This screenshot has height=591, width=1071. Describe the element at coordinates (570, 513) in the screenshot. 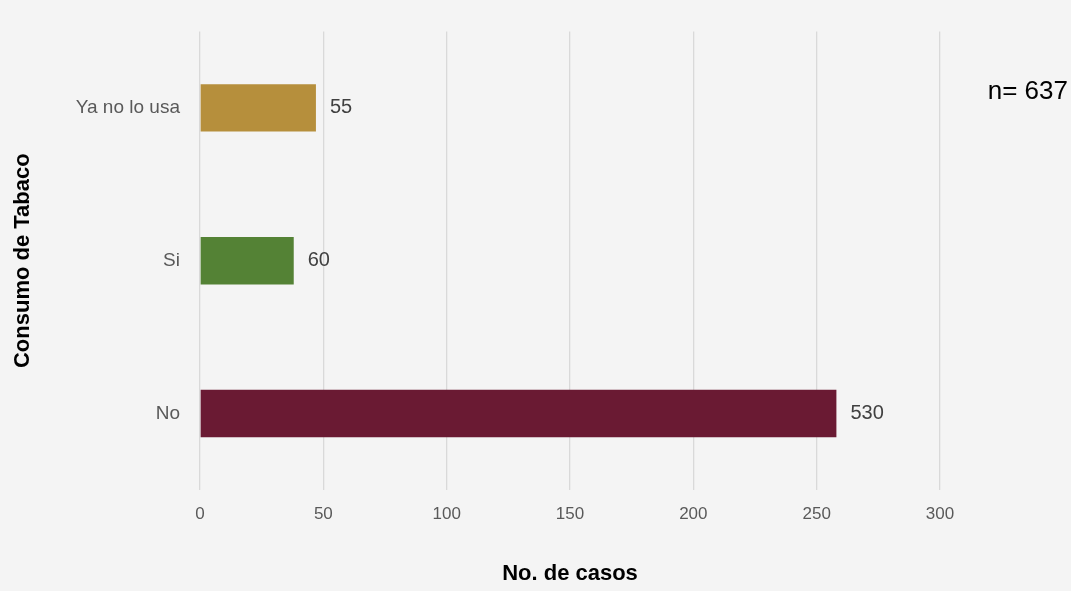

I see `x-tick-label: 150` at that location.